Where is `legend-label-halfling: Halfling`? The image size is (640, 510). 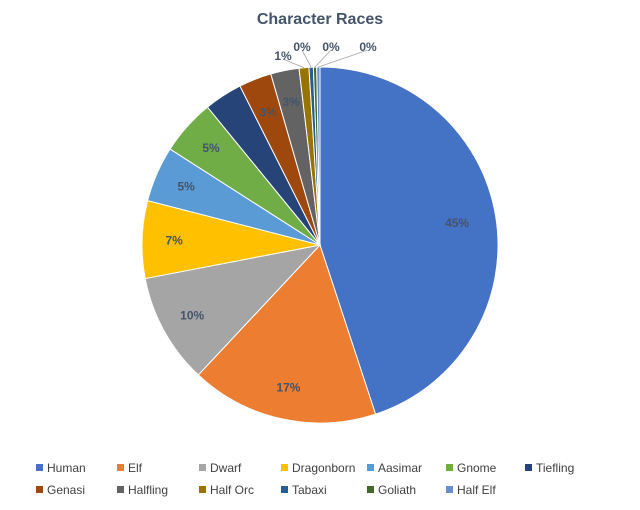 legend-label-halfling: Halfling is located at coordinates (148, 490).